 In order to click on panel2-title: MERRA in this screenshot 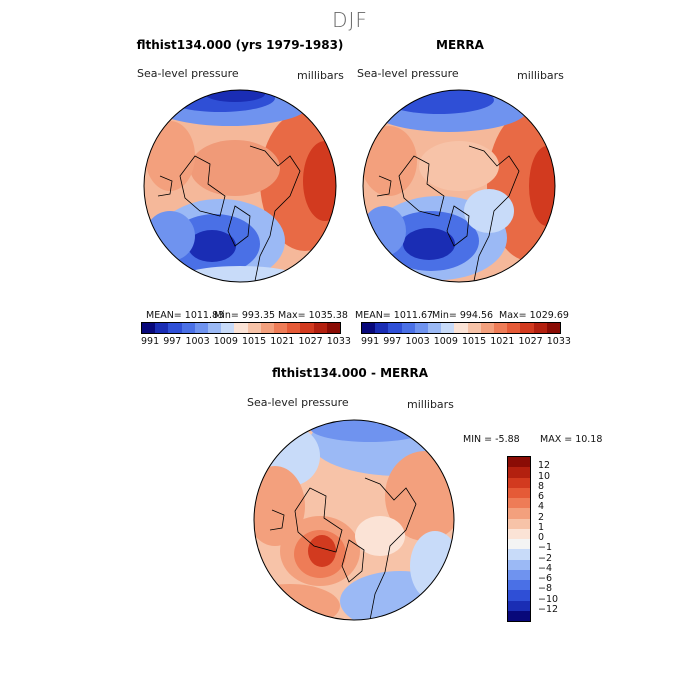, I will do `click(460, 45)`.